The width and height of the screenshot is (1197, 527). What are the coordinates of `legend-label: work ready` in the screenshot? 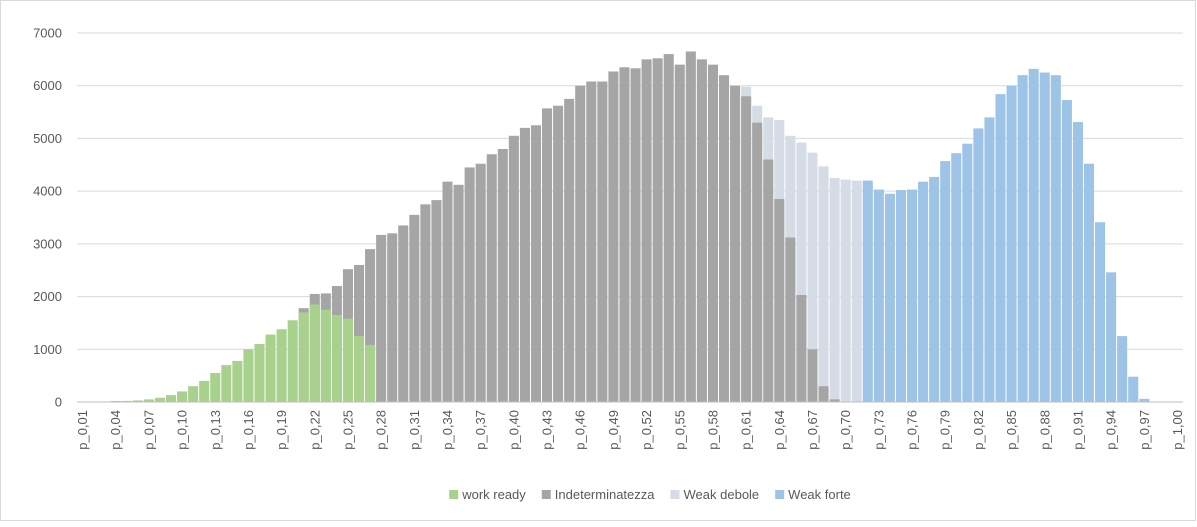 It's located at (493, 494).